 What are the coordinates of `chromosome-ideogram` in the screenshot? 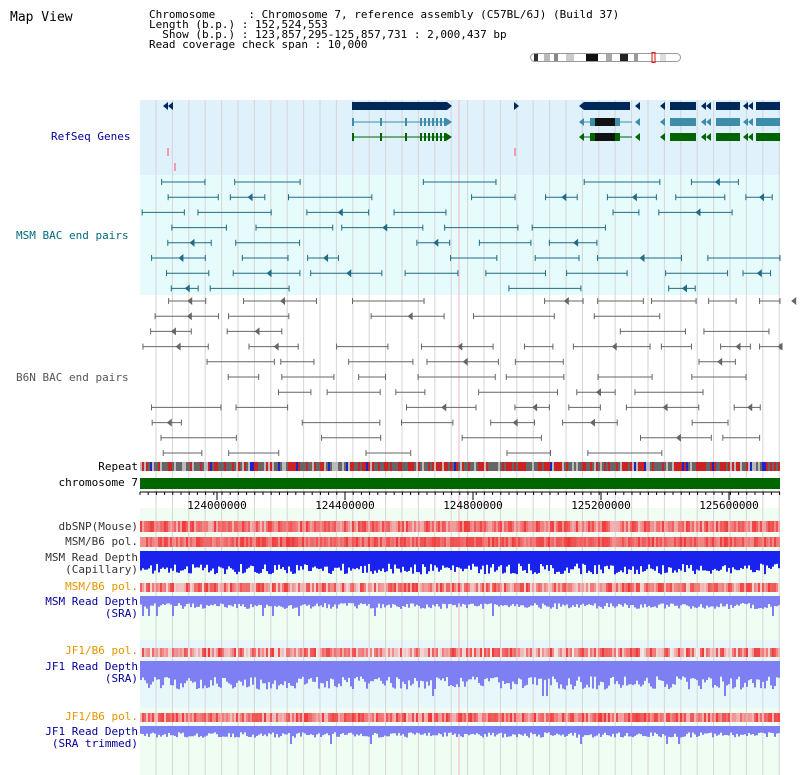 It's located at (610, 58).